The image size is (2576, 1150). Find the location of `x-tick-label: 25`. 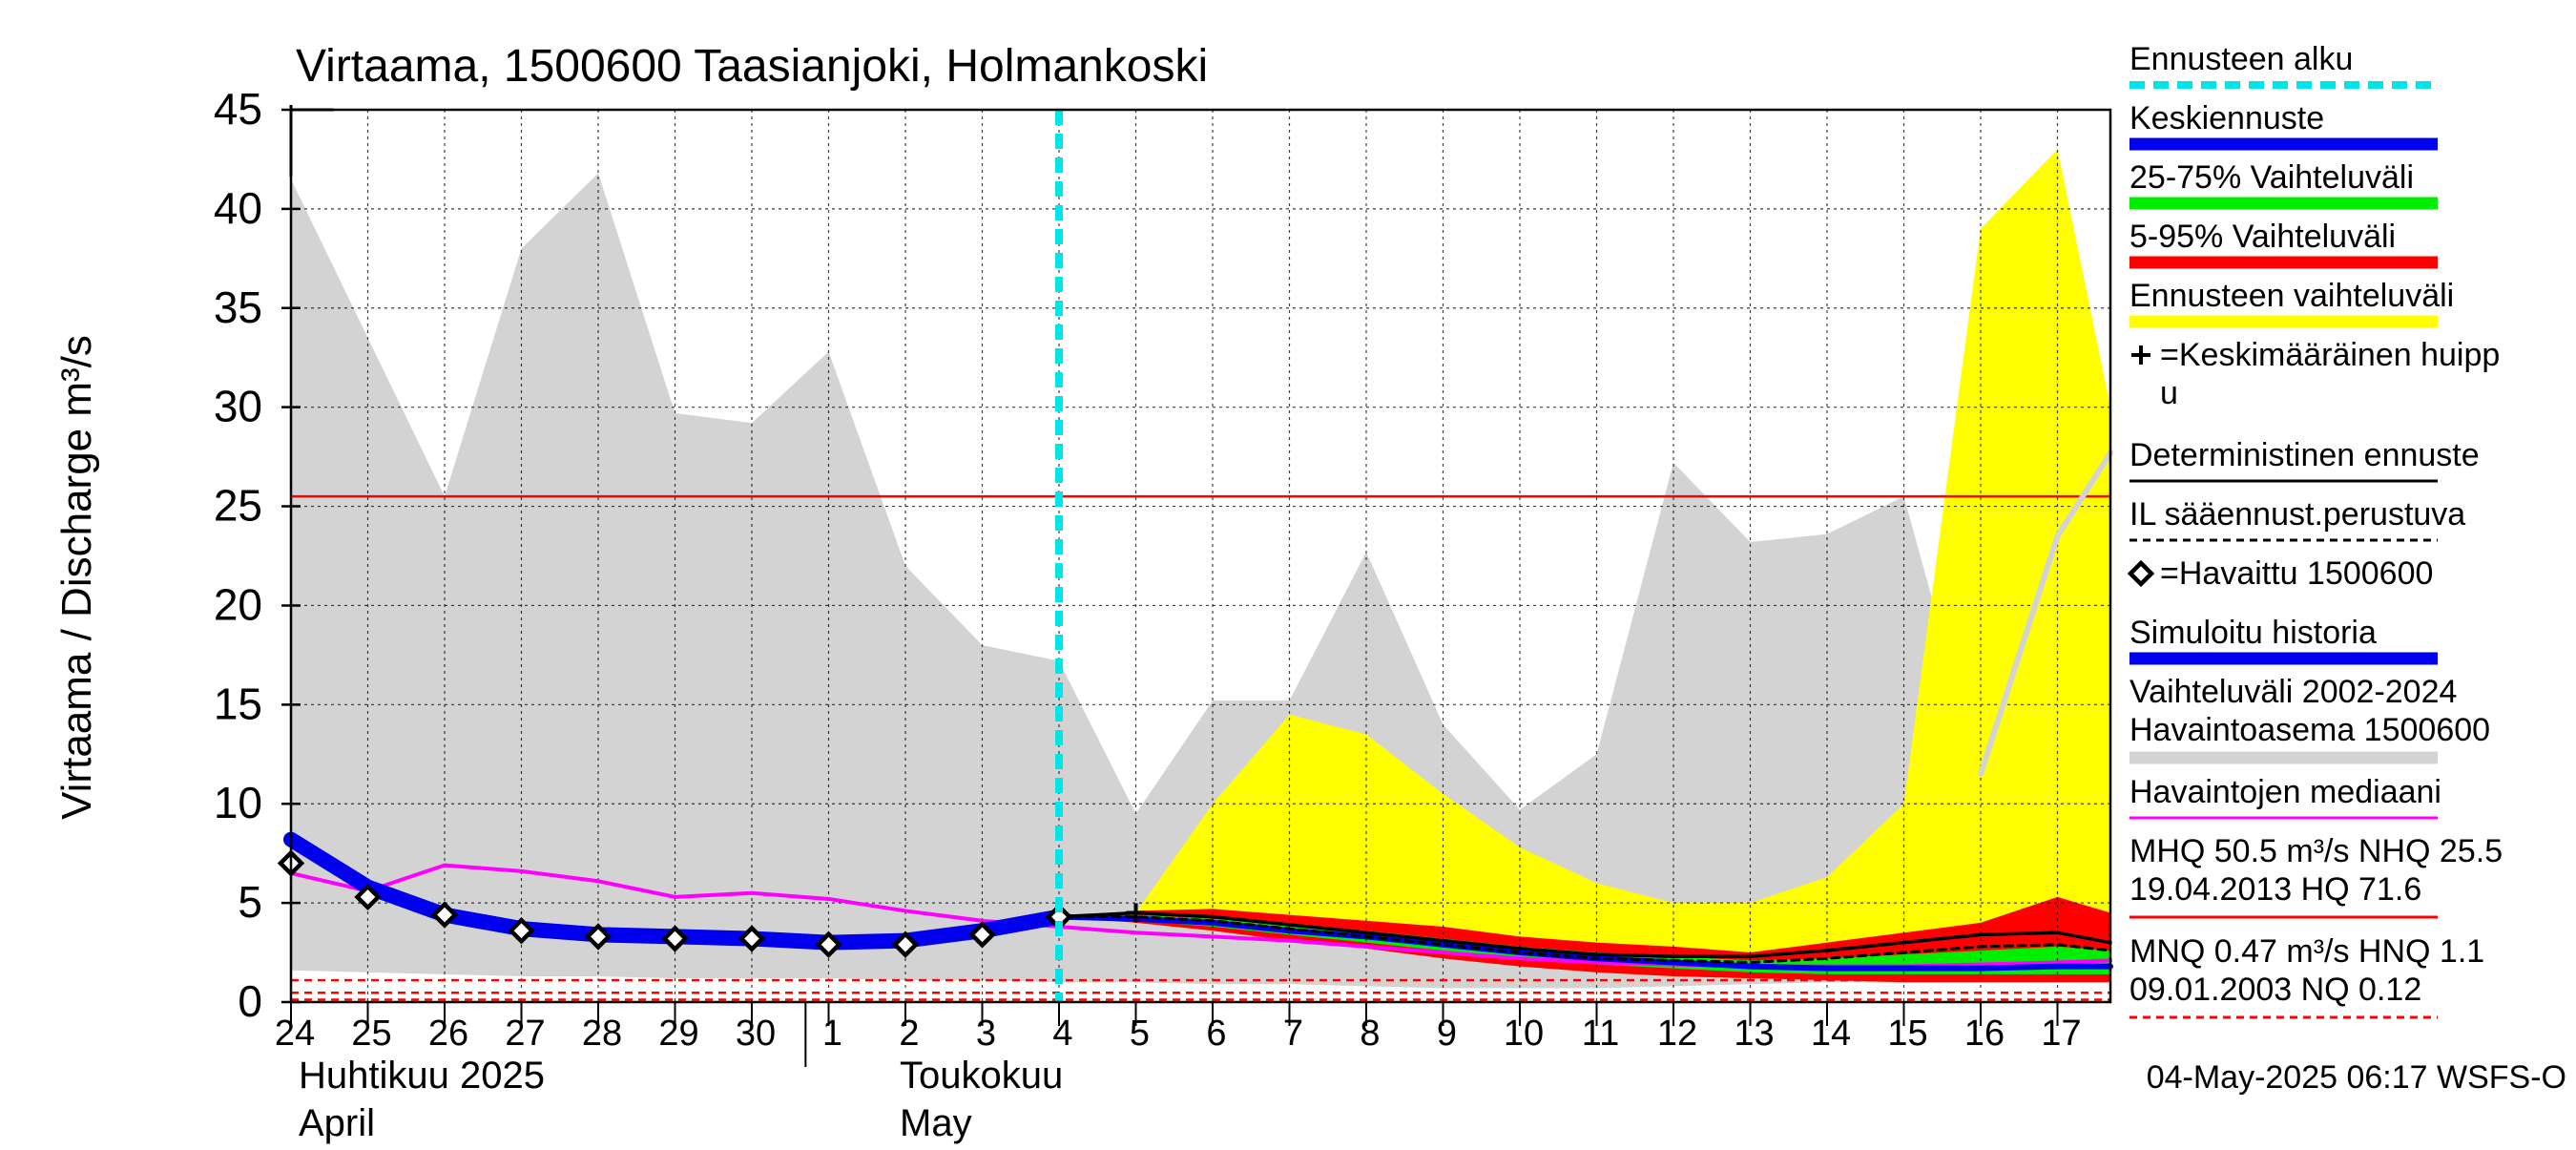

x-tick-label: 25 is located at coordinates (371, 1034).